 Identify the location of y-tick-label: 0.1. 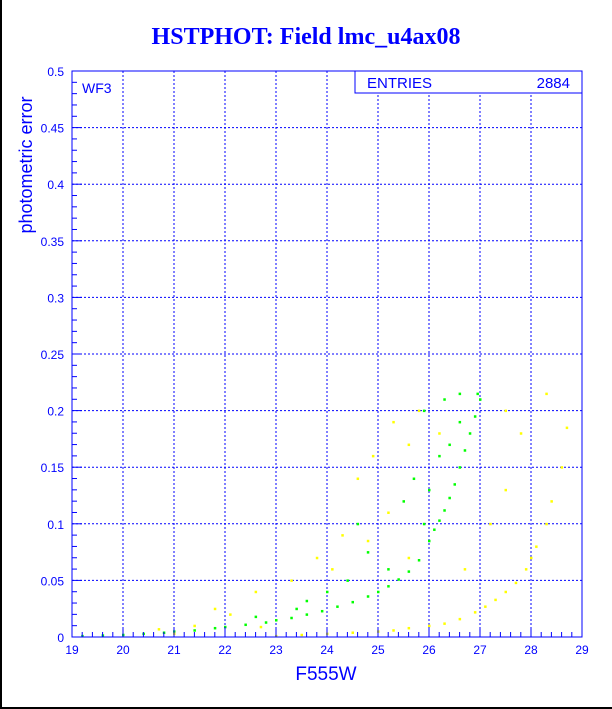
(55, 525).